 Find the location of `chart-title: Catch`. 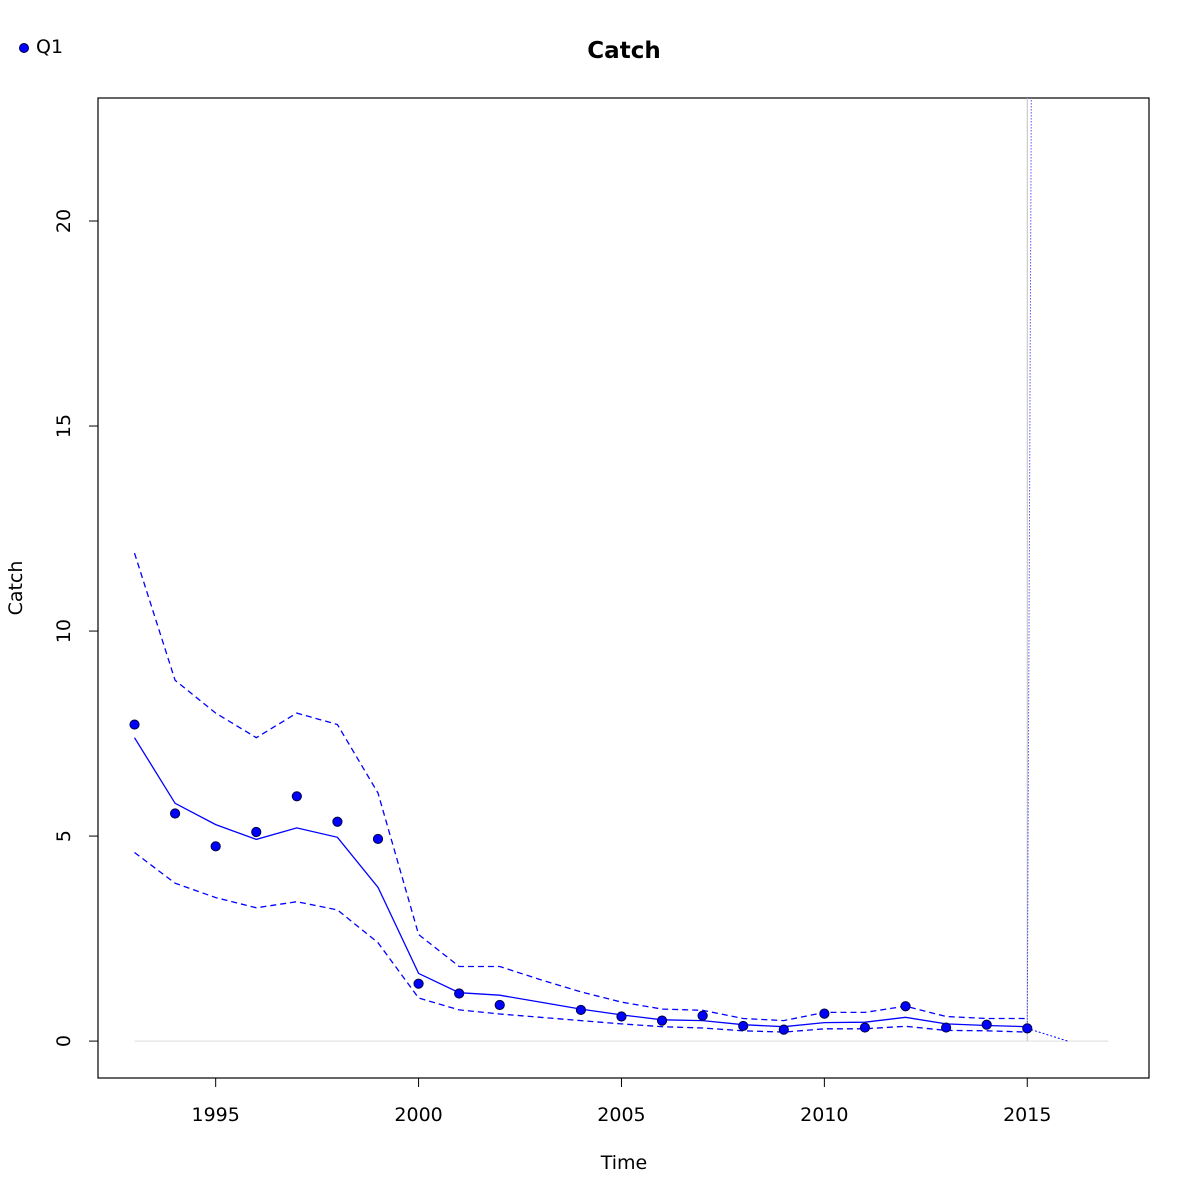

chart-title: Catch is located at coordinates (623, 51).